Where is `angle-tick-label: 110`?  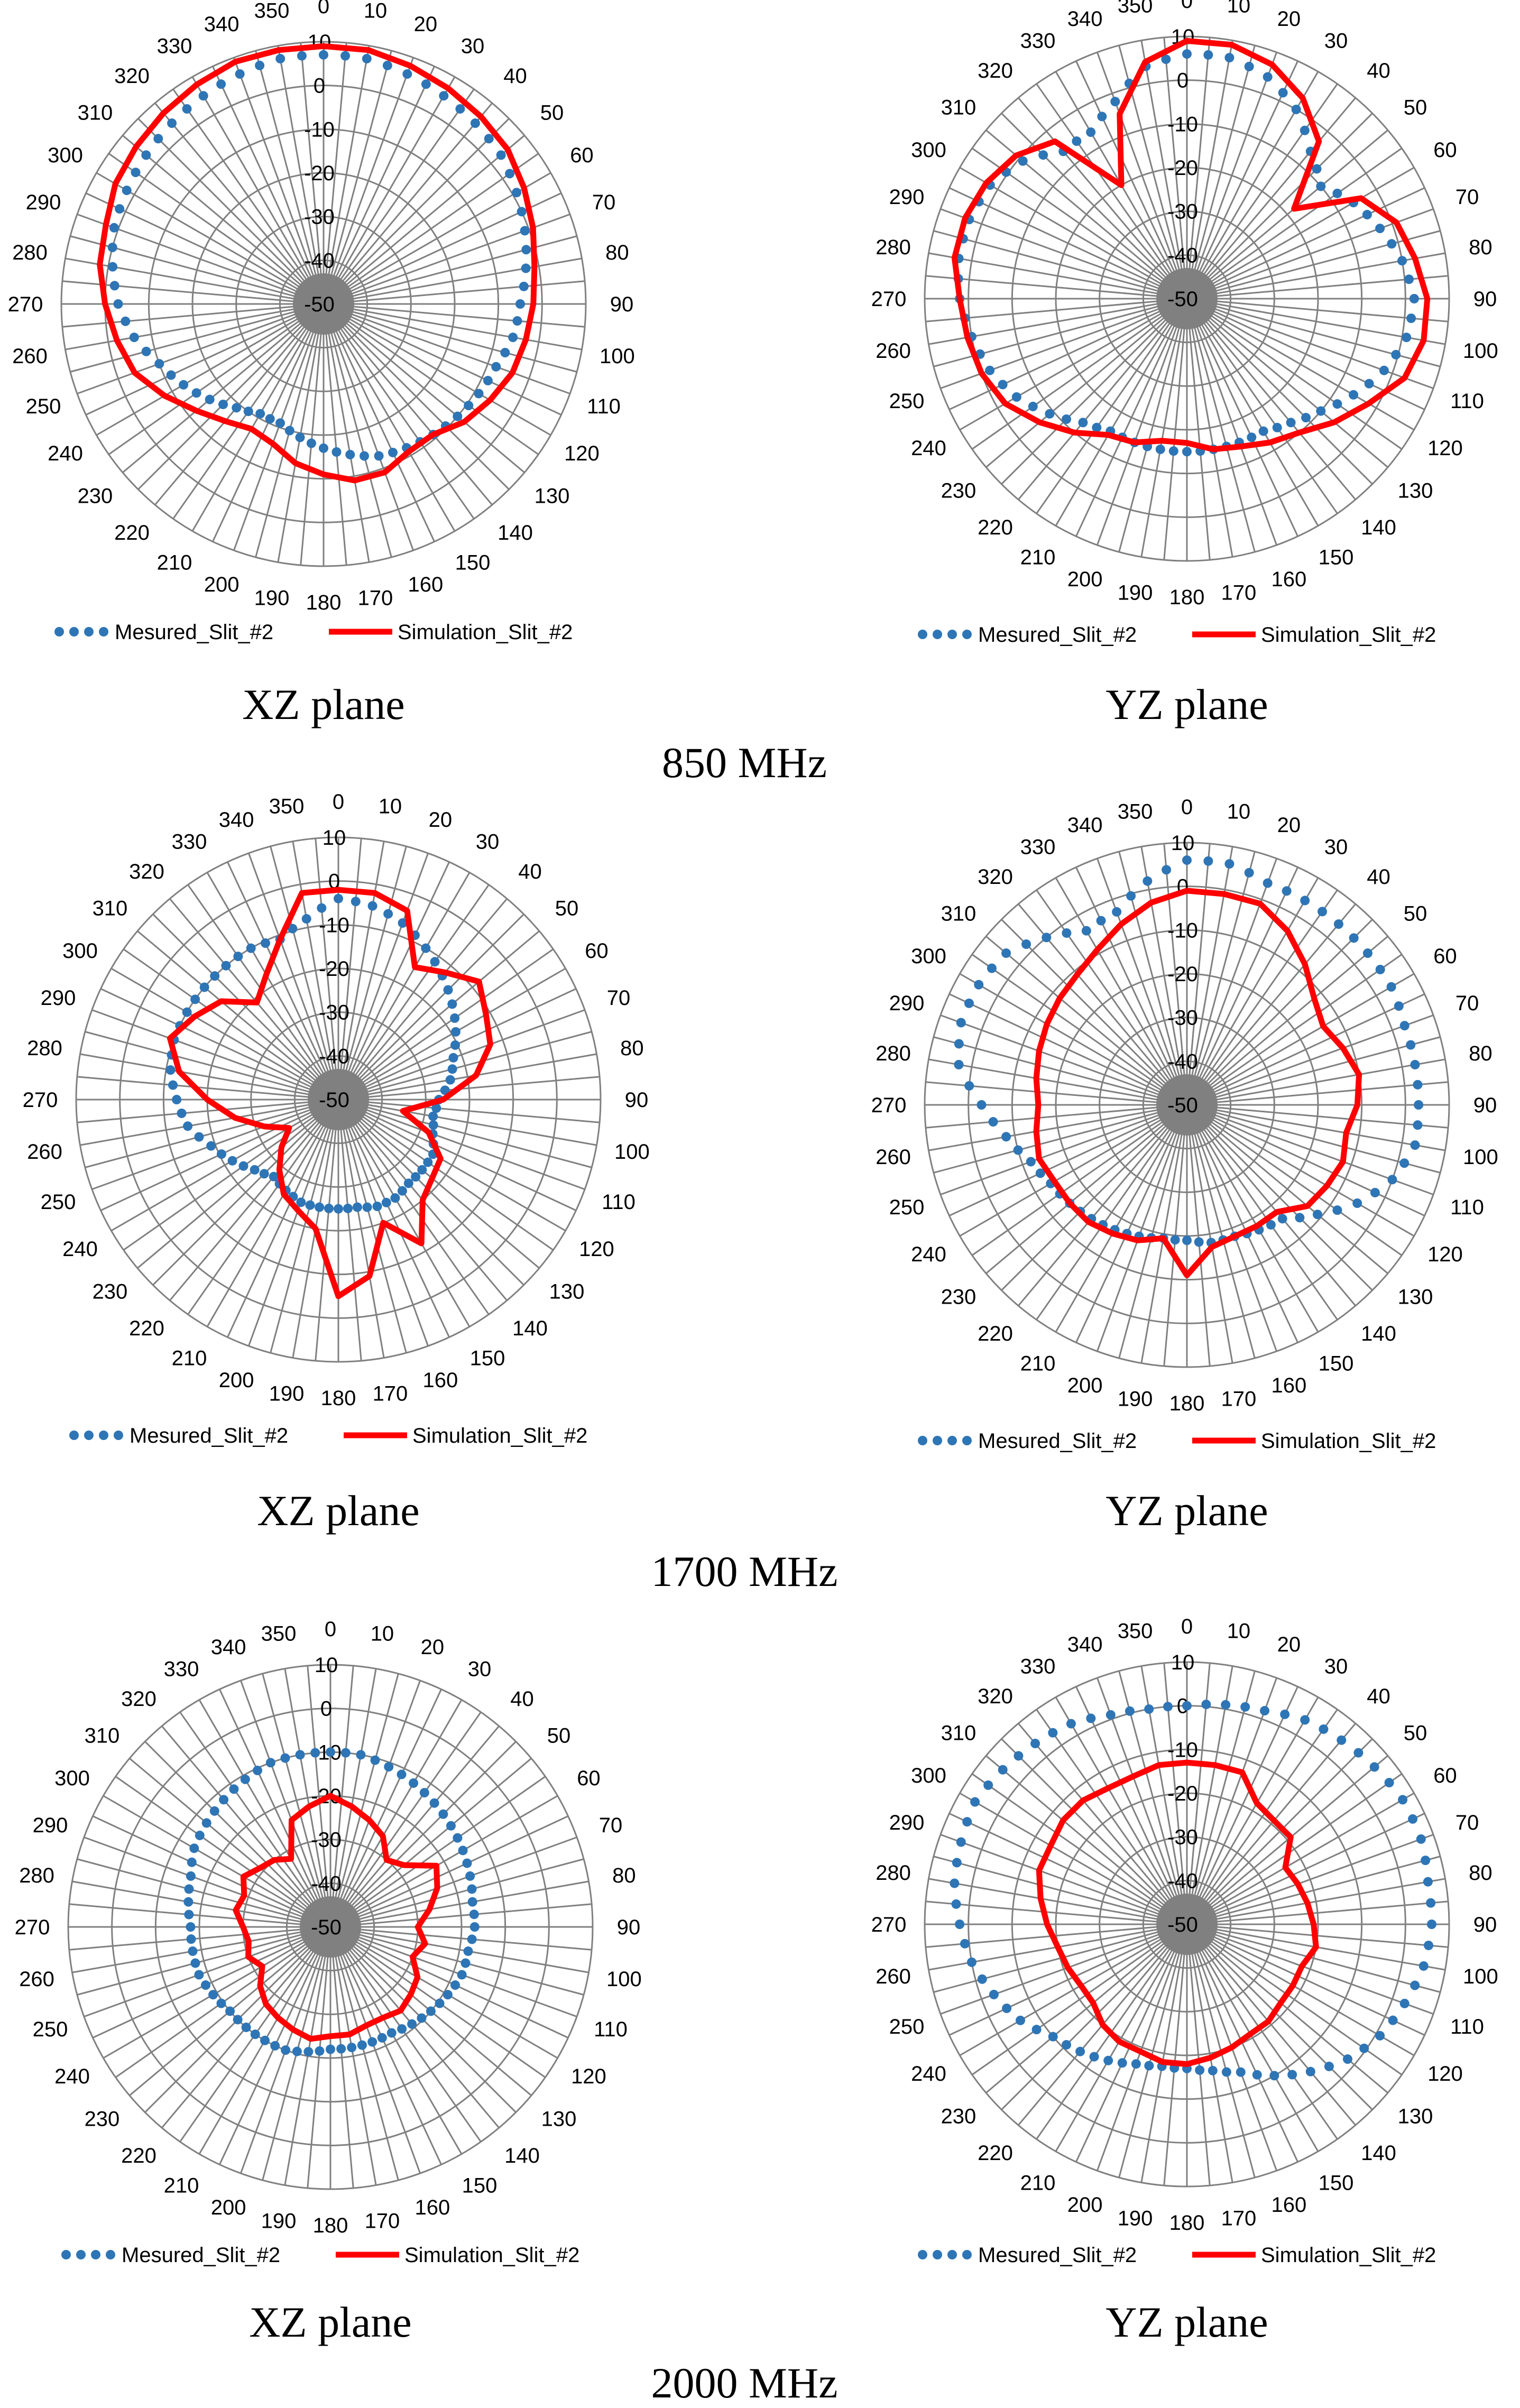 angle-tick-label: 110 is located at coordinates (604, 406).